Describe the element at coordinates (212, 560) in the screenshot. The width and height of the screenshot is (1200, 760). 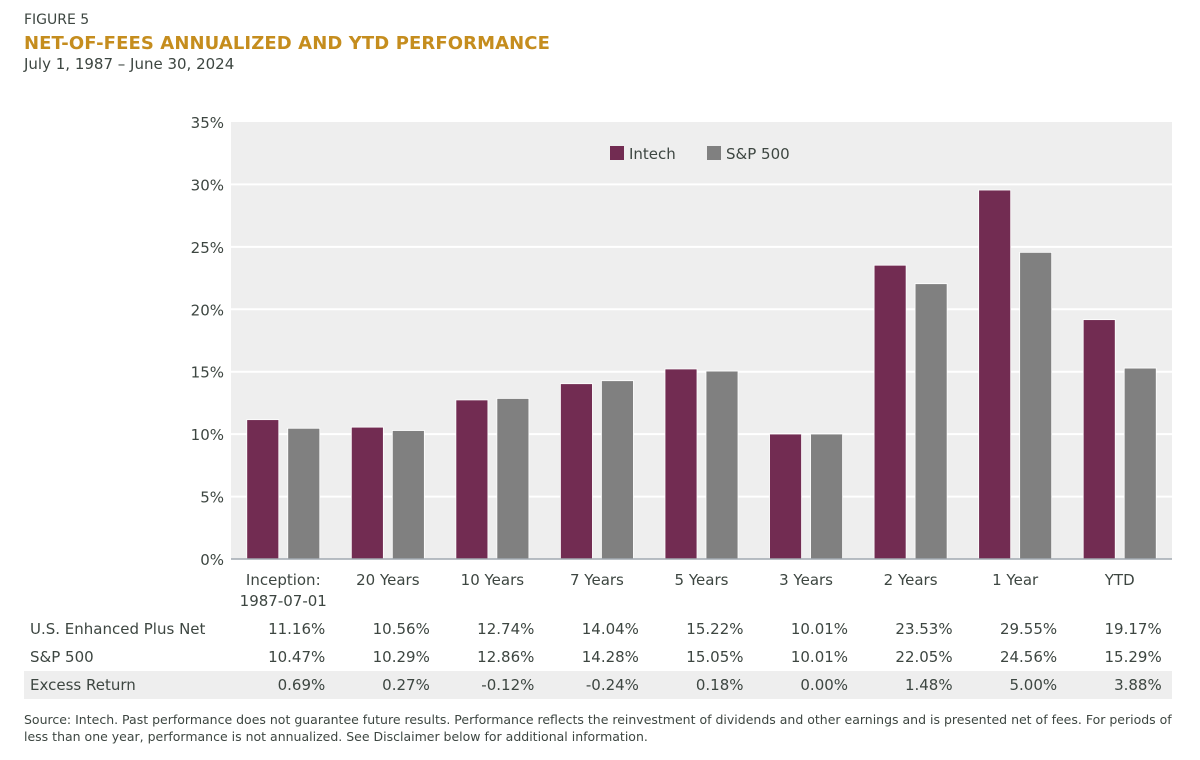
I see `y-tick-label: 0%` at that location.